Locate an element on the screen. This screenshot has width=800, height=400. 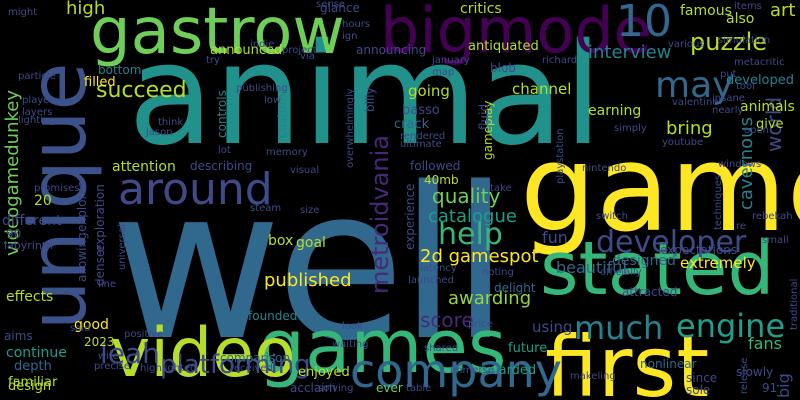
word: depth is located at coordinates (33, 366).